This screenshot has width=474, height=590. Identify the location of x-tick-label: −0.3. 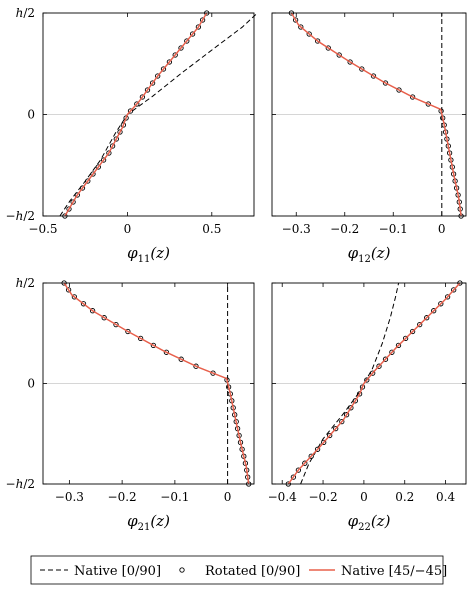
(296, 229).